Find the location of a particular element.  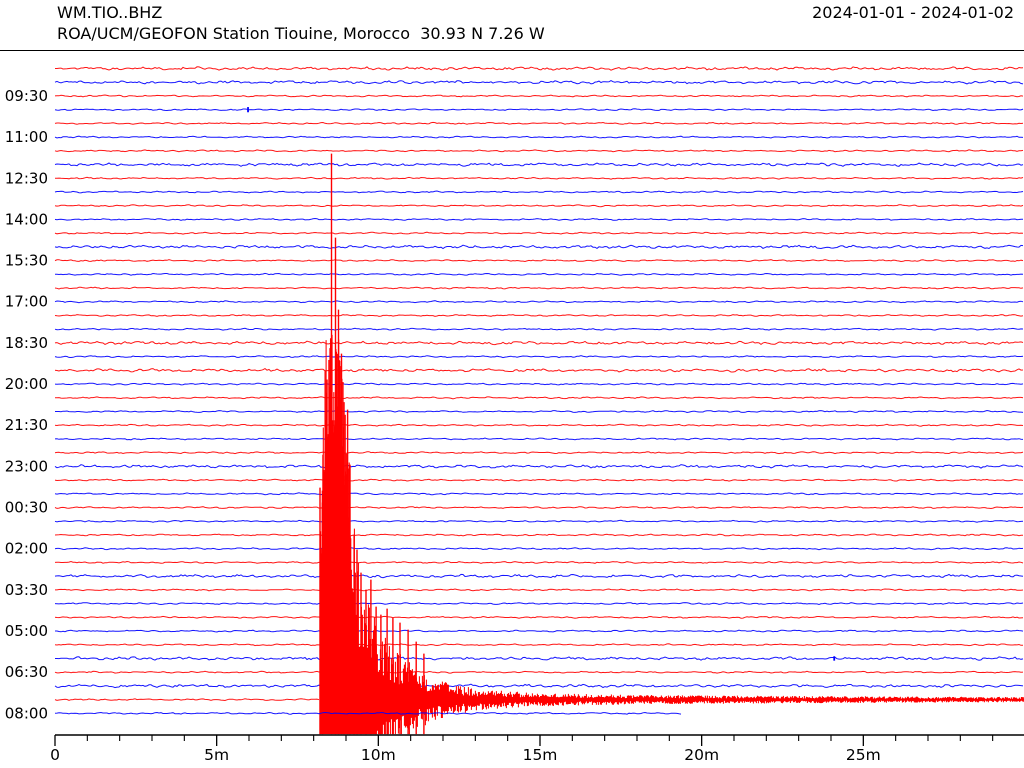

x-minor-ticks is located at coordinates (540, 738).